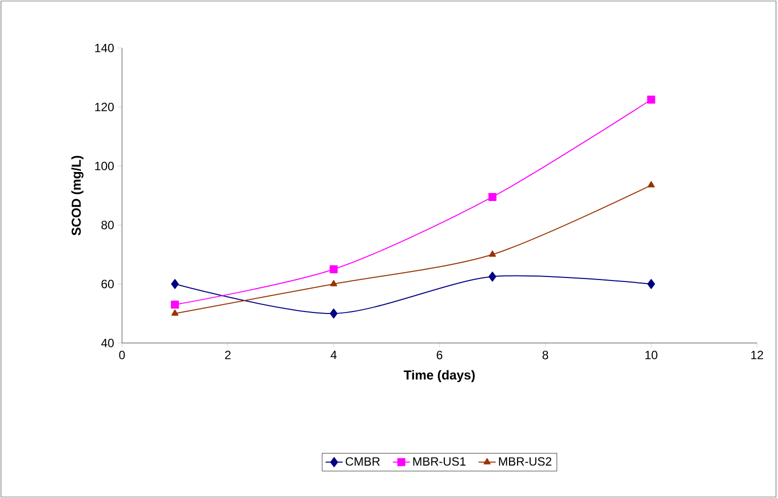  I want to click on x-tick-label: 10, so click(651, 355).